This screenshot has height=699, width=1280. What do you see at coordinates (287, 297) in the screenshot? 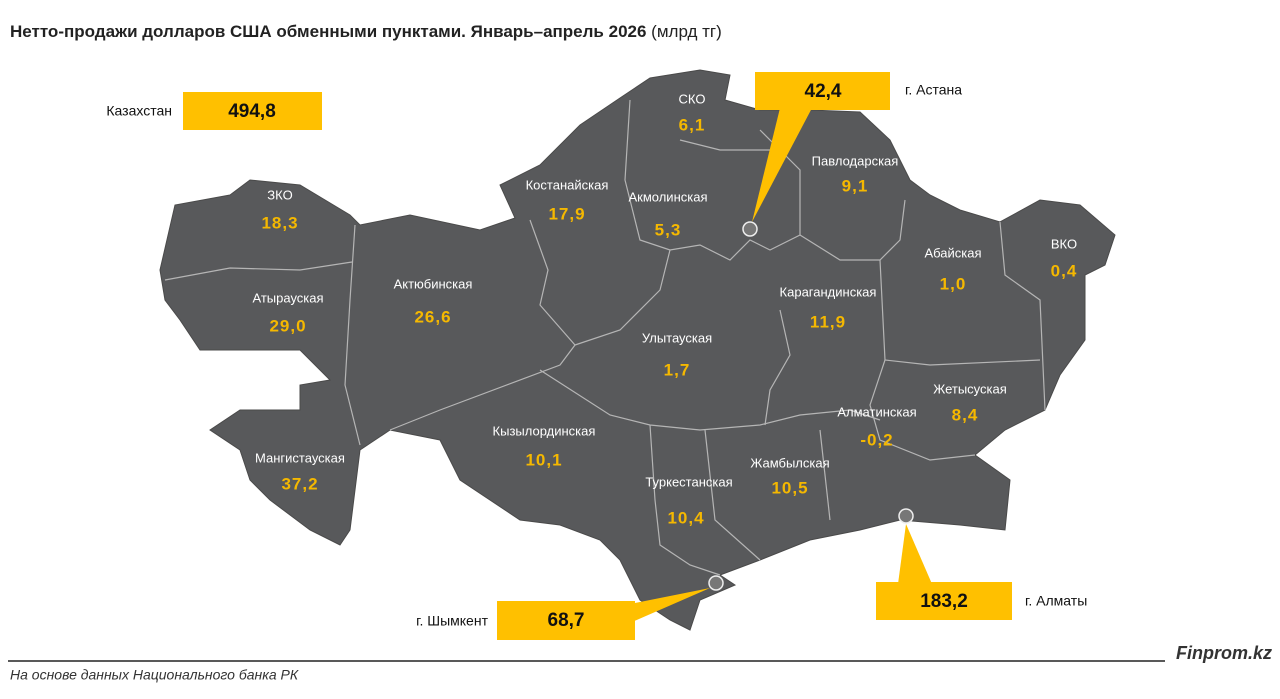
I see `region-name: Атырауская` at bounding box center [287, 297].